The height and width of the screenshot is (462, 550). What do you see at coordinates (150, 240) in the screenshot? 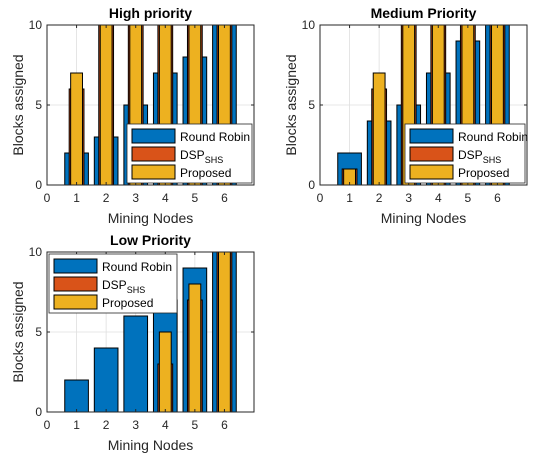
I see `chart-title: Low Priority` at bounding box center [150, 240].